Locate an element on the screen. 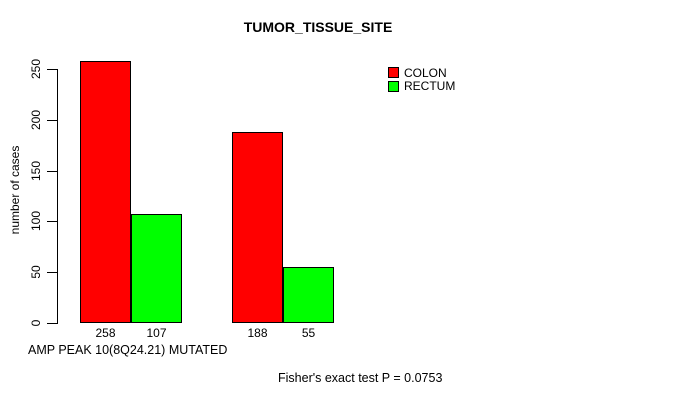 This screenshot has height=400, width=690. legend-label: COLON is located at coordinates (425, 72).